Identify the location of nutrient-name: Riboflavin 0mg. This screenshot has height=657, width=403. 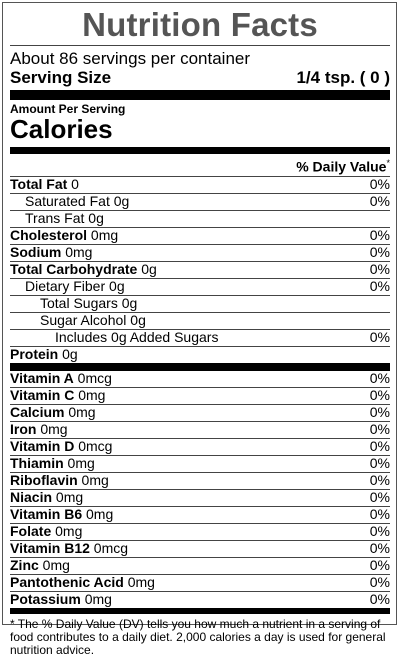
(59, 479).